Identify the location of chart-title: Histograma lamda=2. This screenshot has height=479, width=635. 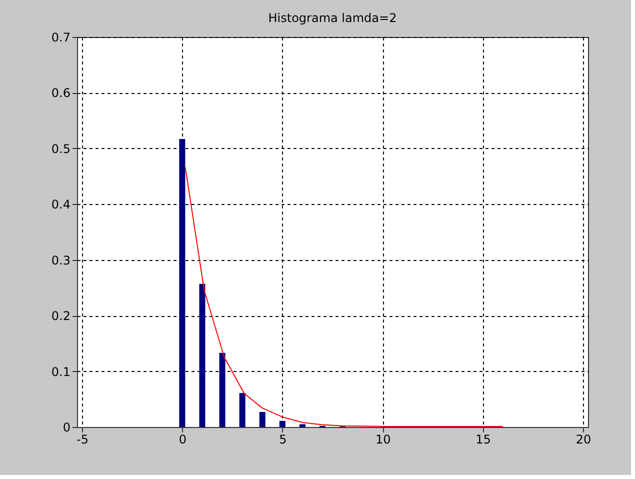
(332, 18).